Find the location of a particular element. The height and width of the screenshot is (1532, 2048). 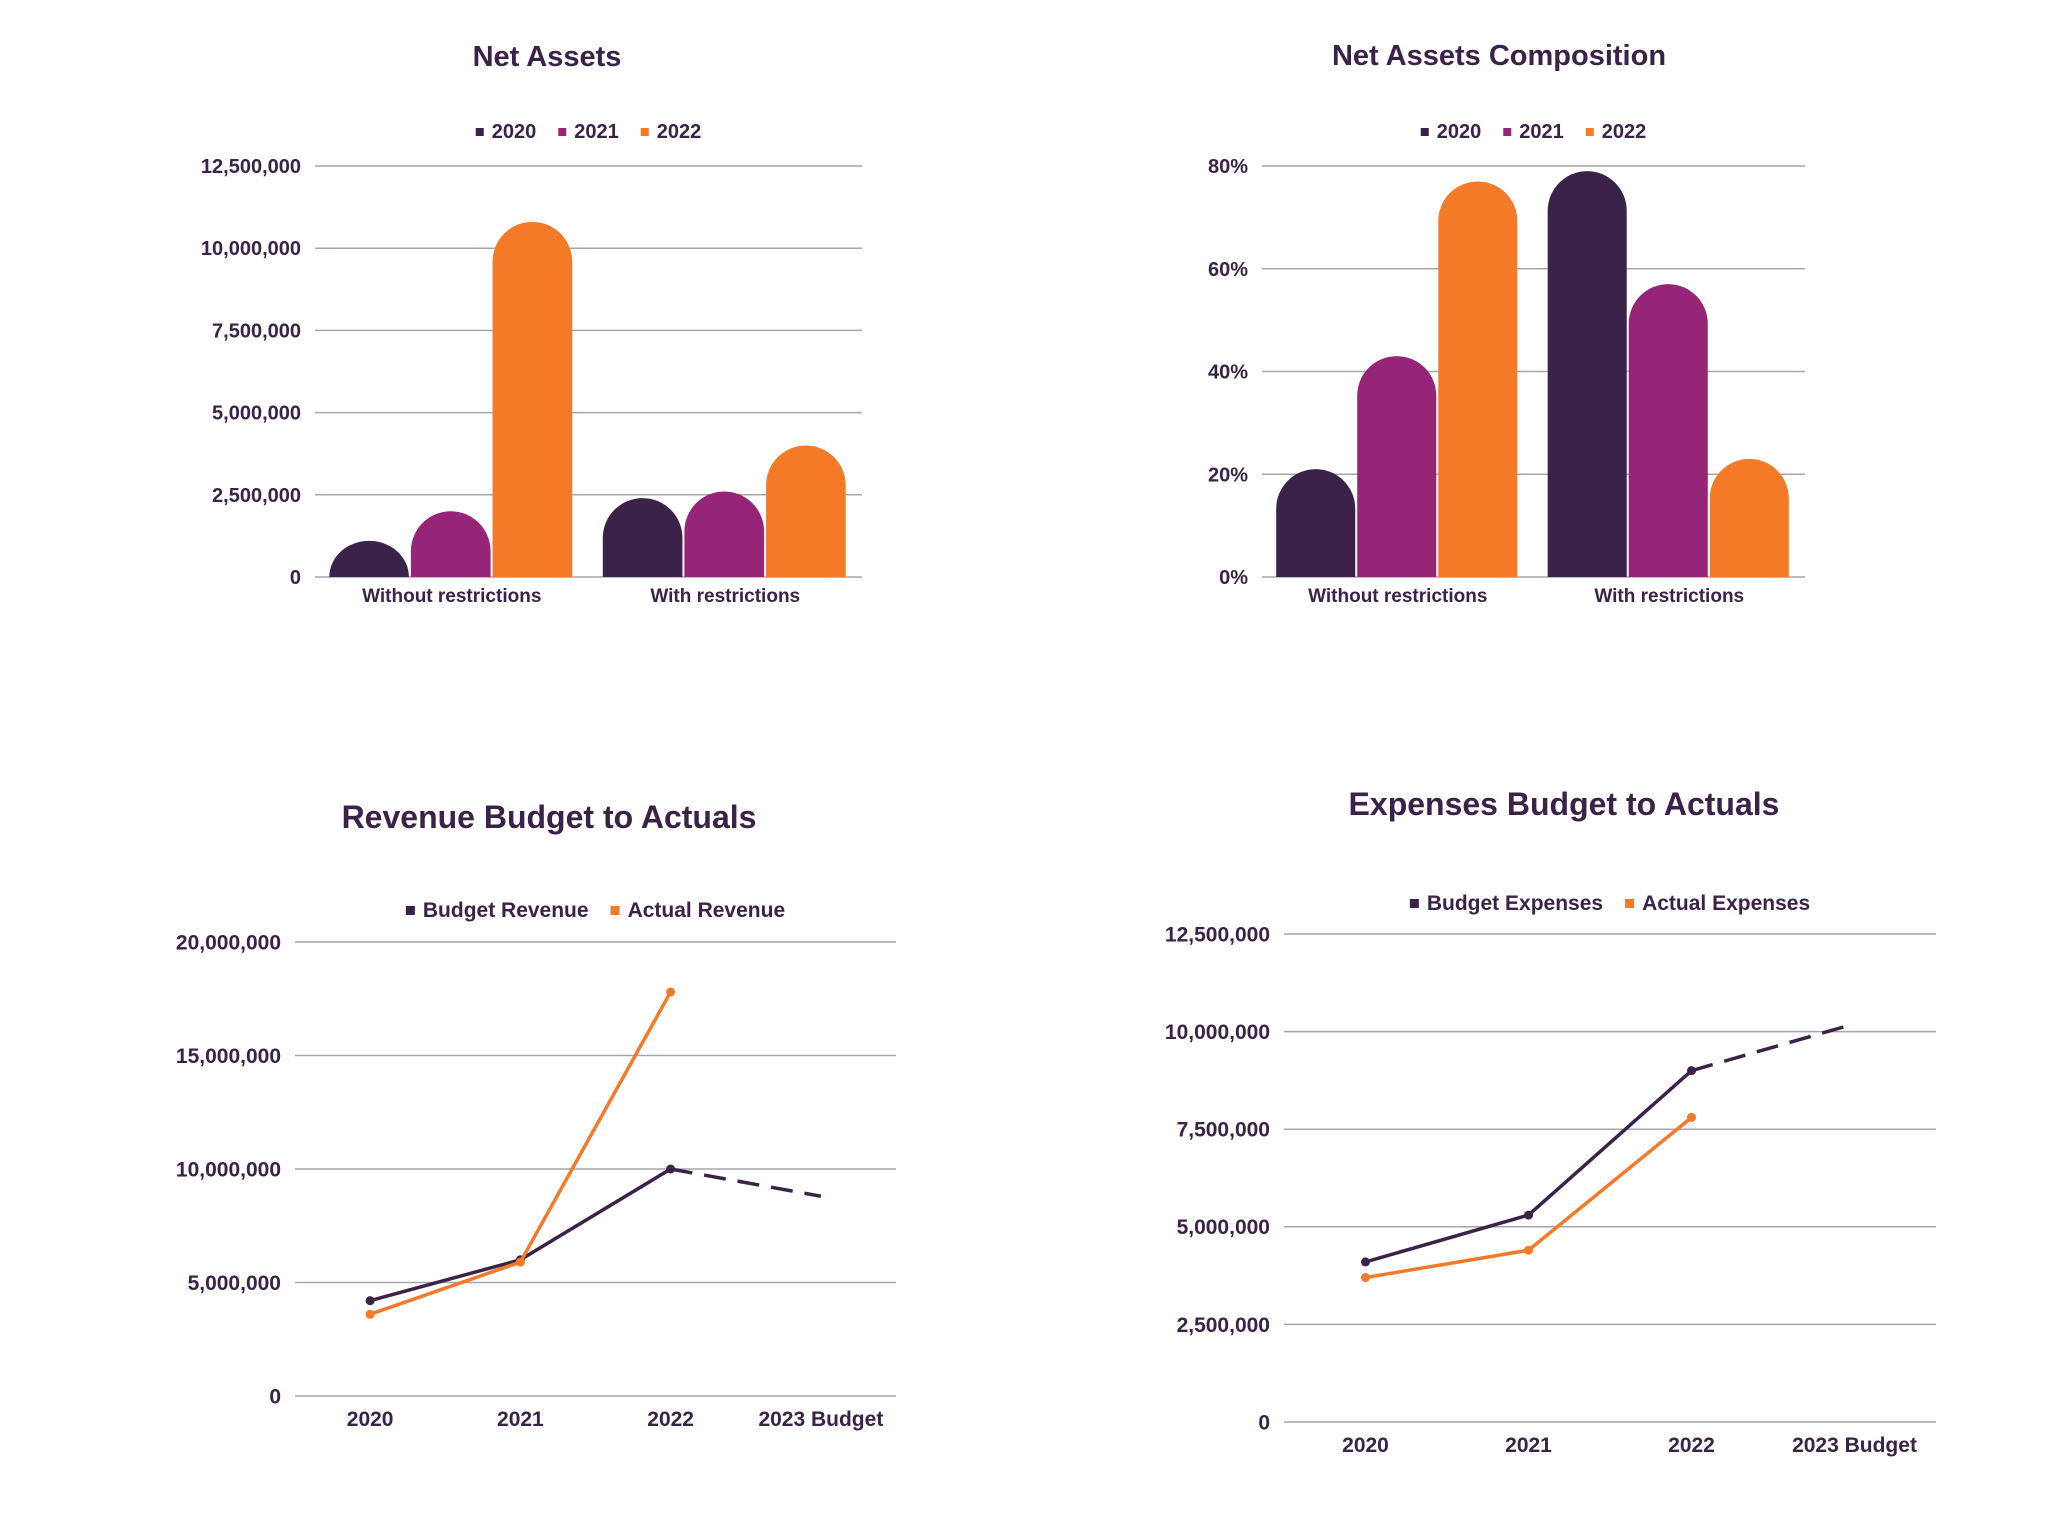

chart-title: Expenses Budget to Actuals is located at coordinates (1564, 804).